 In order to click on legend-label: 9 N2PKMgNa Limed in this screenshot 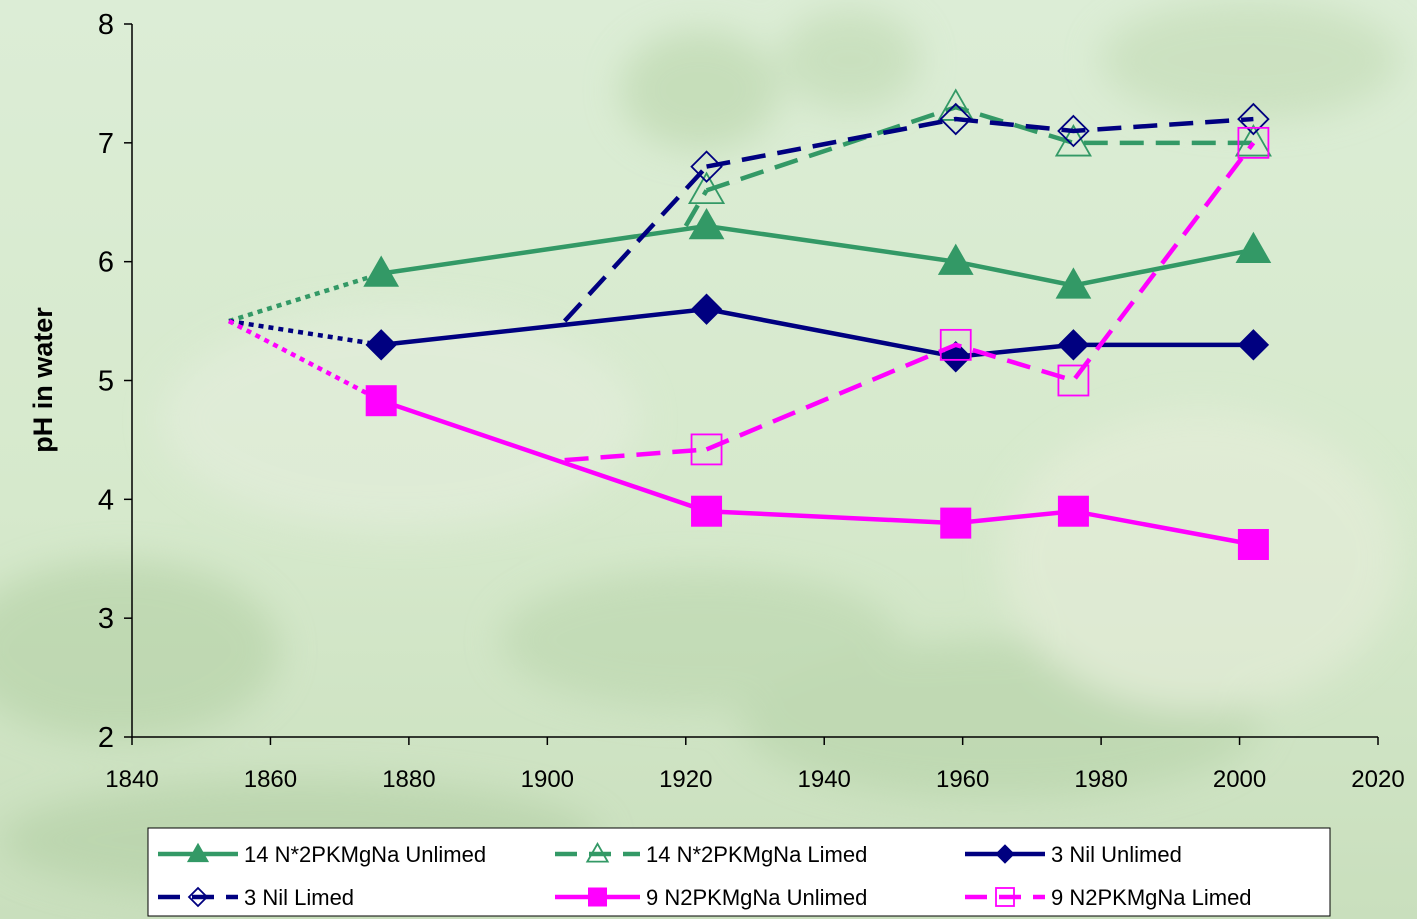, I will do `click(1151, 897)`.